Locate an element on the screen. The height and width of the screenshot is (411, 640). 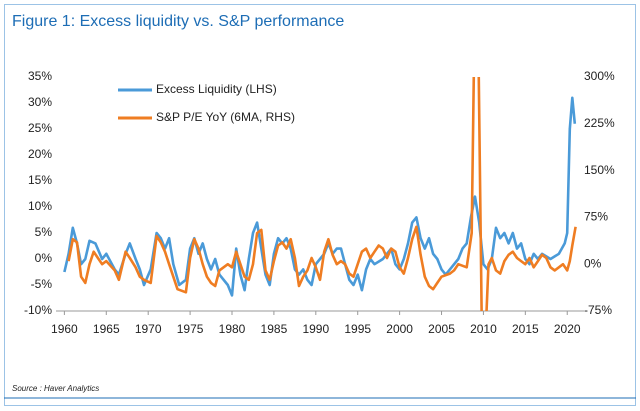
x-tick-label: 2015 is located at coordinates (525, 329).